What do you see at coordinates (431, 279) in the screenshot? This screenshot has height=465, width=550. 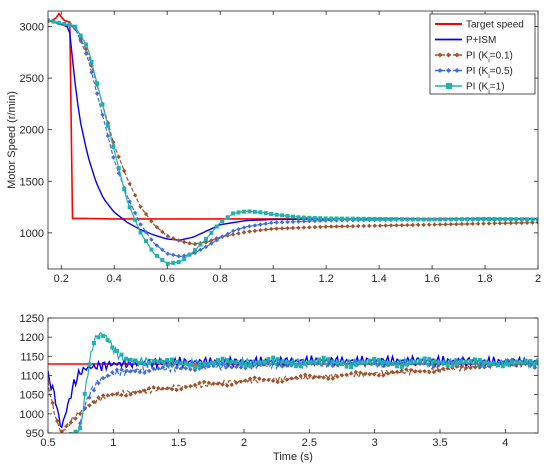 I see `top-x-tick-label: 1.6` at bounding box center [431, 279].